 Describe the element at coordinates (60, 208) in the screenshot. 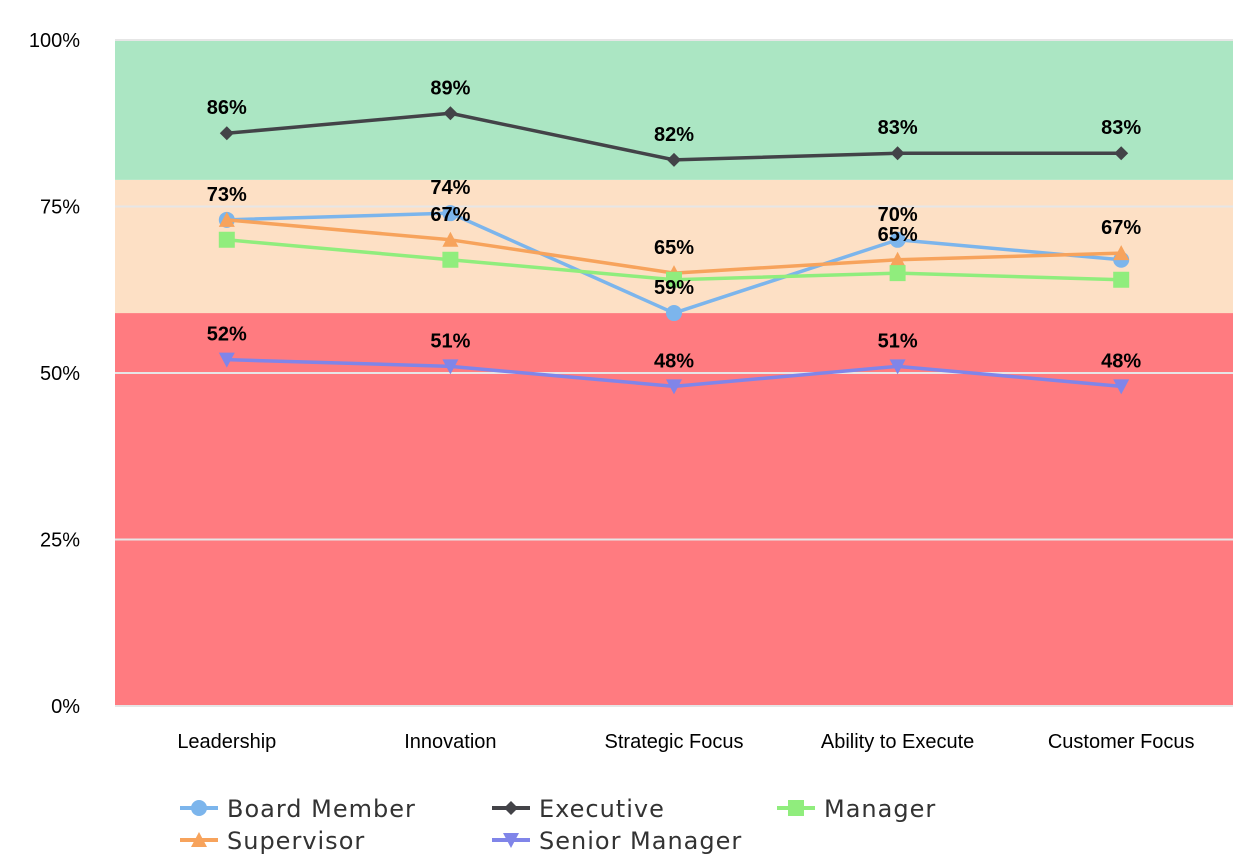

I see `y-tick-label: 75%` at that location.